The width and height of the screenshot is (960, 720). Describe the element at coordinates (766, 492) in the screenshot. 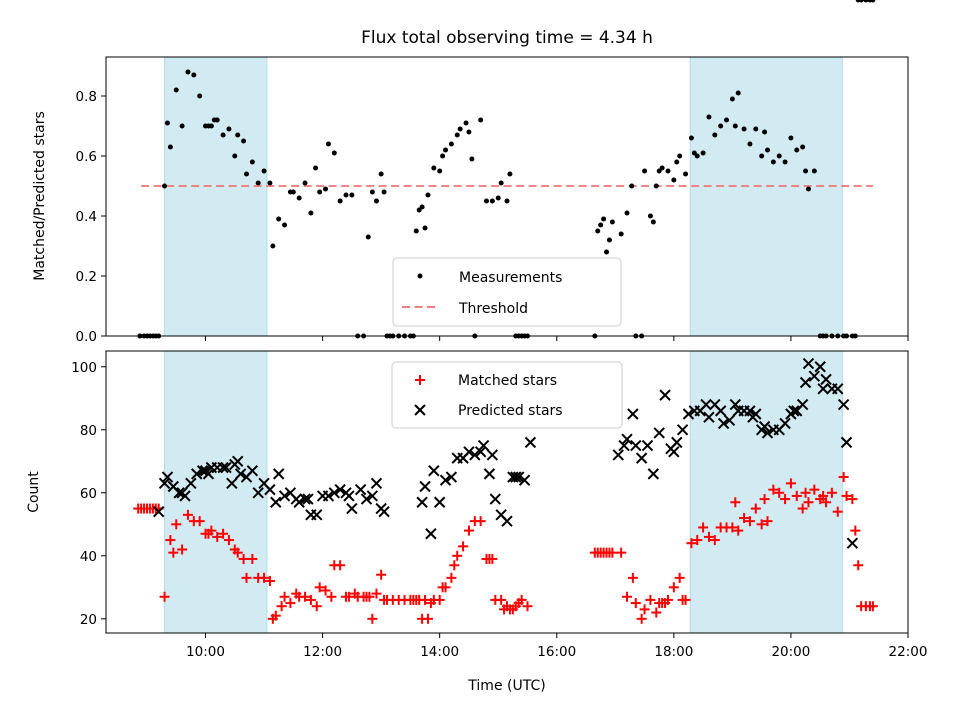

I see `shaded-interval` at that location.